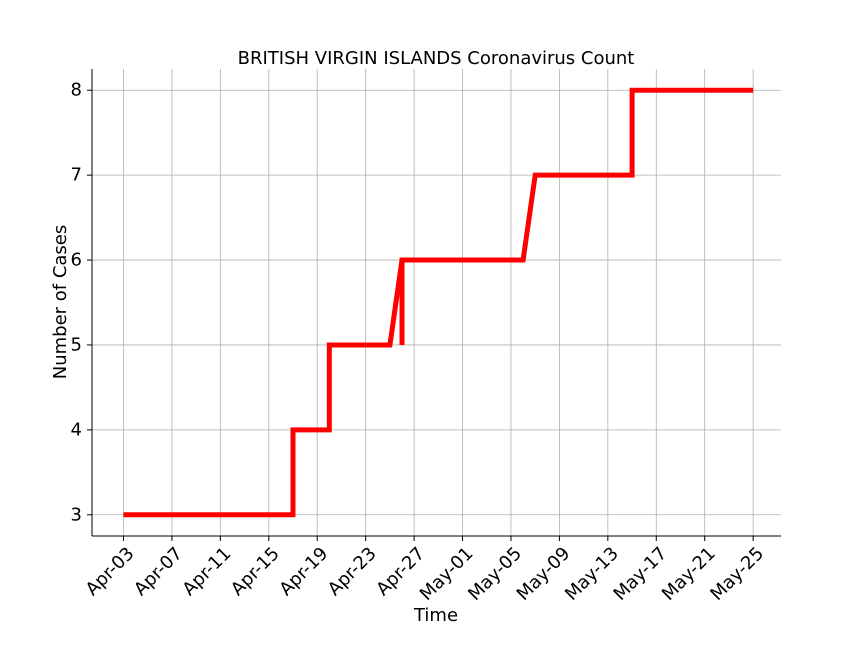 This screenshot has height=648, width=864. What do you see at coordinates (76, 175) in the screenshot?
I see `y-tick-label: 7` at bounding box center [76, 175].